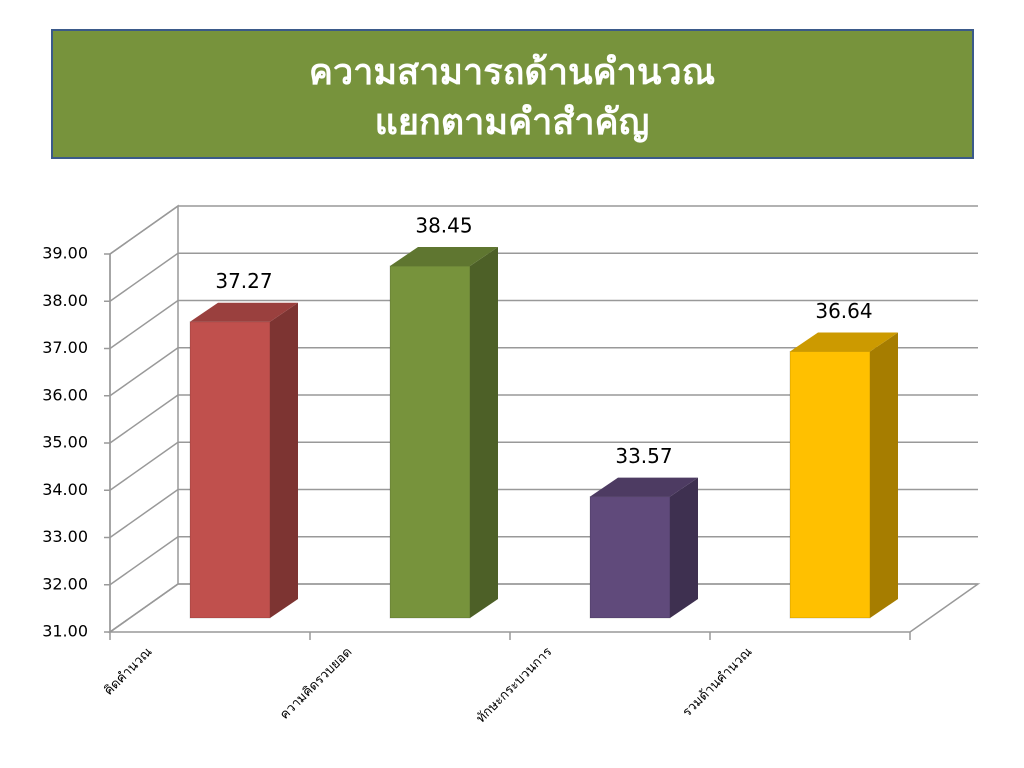  I want to click on data-label: 33.57, so click(643, 456).